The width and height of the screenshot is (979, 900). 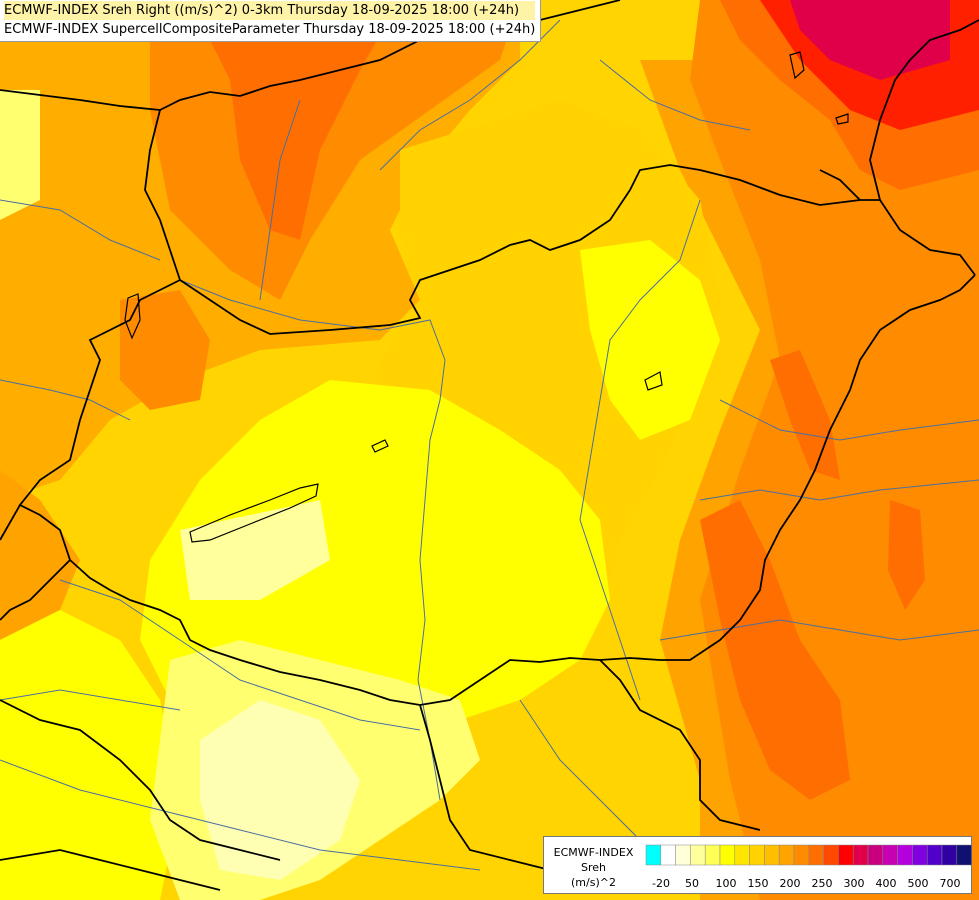 I want to click on lake-neusiedl, so click(x=132, y=316).